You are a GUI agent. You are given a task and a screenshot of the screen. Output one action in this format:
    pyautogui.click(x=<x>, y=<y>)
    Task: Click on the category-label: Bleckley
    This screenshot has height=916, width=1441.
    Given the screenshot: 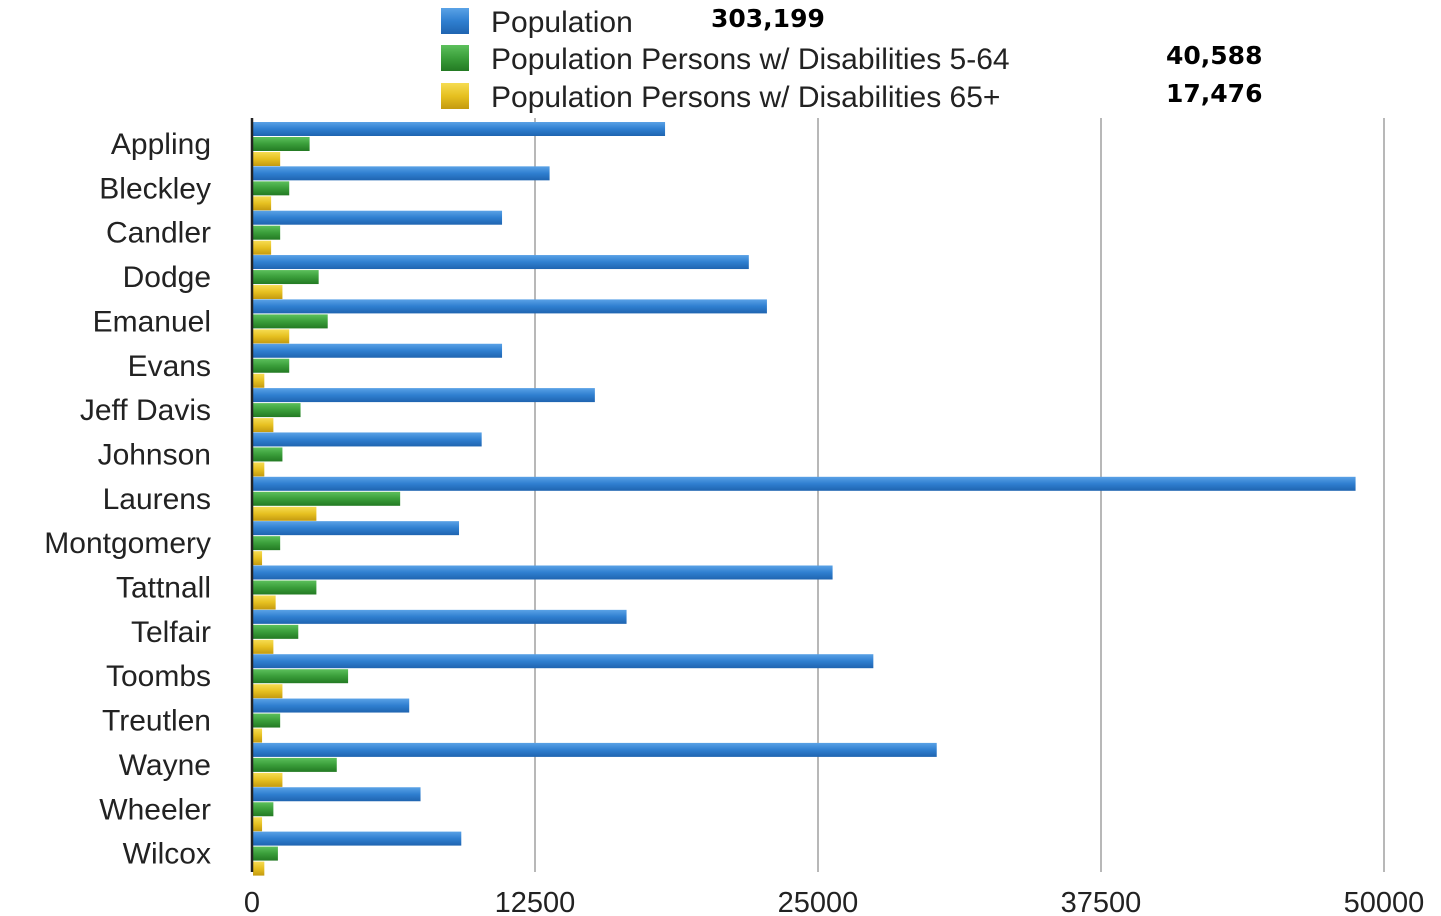 What is the action you would take?
    pyautogui.click(x=155, y=188)
    